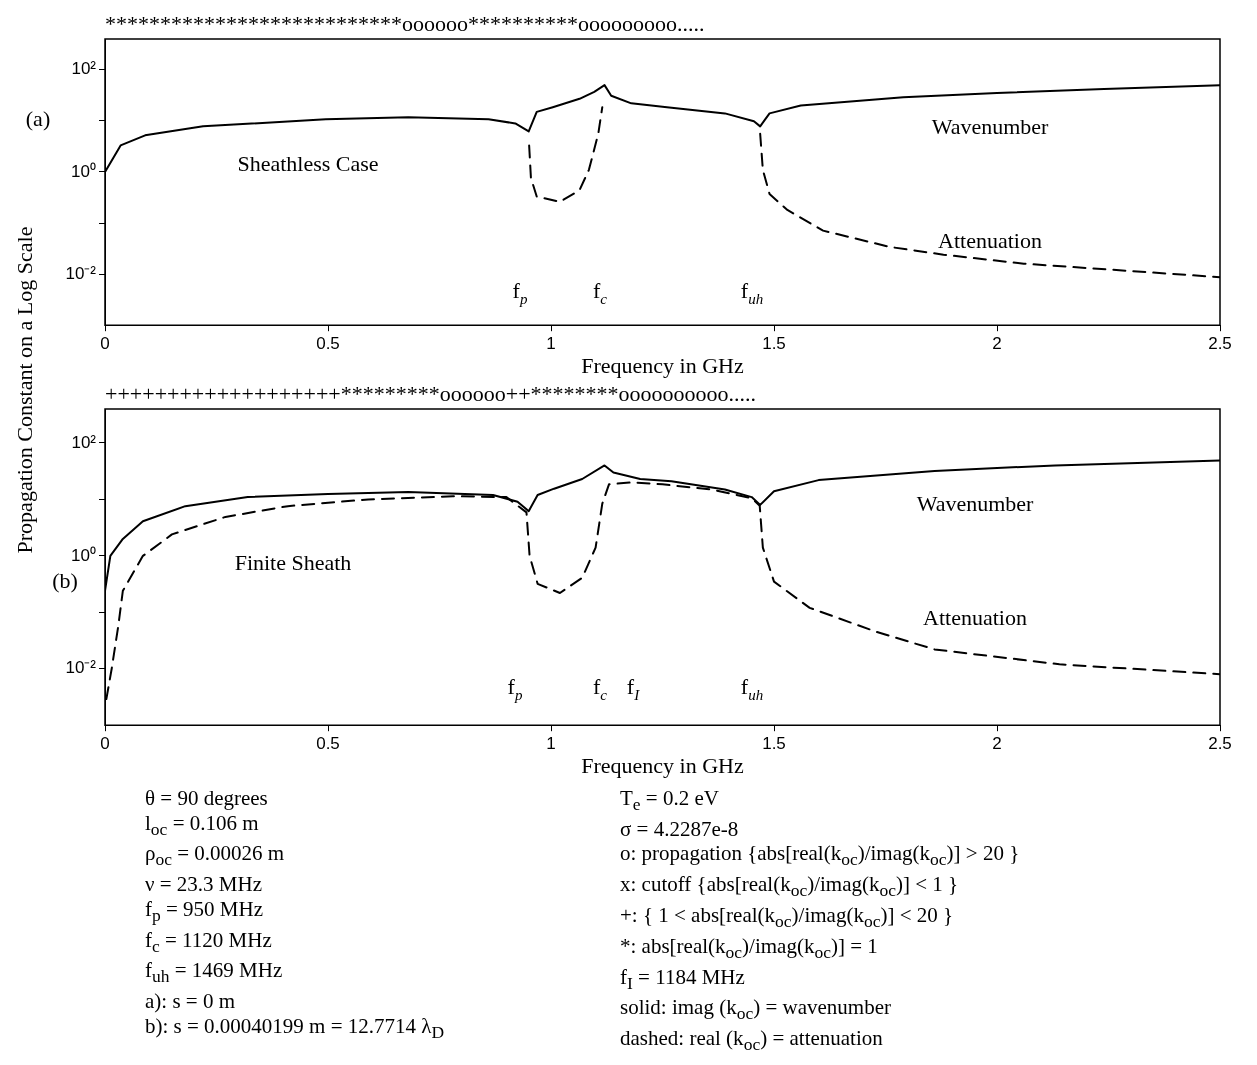 Image resolution: width=1257 pixels, height=1065 pixels. Describe the element at coordinates (25, 390) in the screenshot. I see `y-axis-title: Propagation Constant on a Log Scale` at that location.